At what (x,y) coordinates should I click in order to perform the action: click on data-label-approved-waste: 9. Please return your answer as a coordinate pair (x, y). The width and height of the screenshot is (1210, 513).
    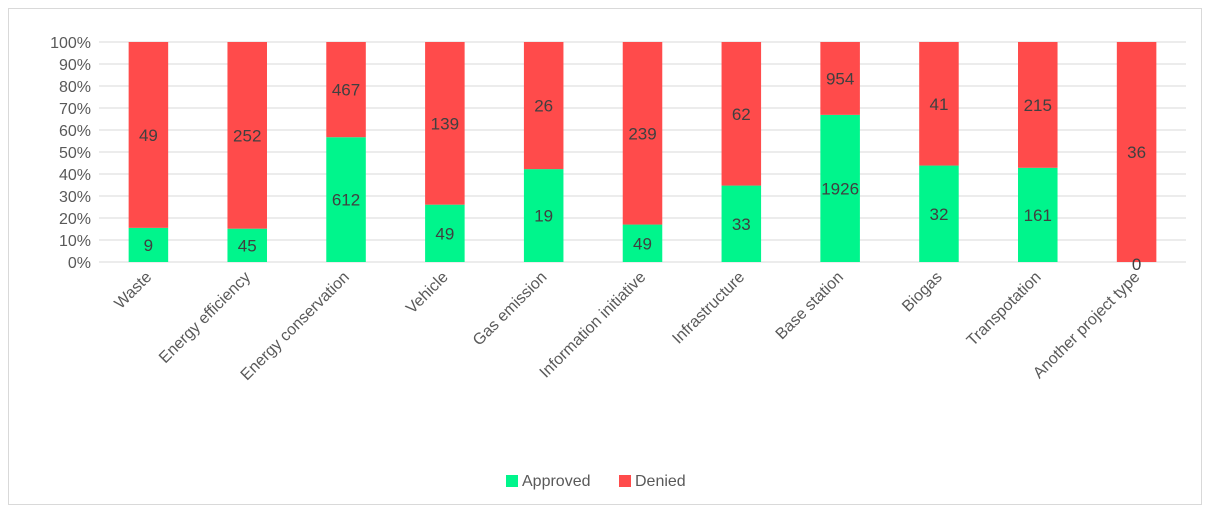
    Looking at the image, I should click on (148, 245).